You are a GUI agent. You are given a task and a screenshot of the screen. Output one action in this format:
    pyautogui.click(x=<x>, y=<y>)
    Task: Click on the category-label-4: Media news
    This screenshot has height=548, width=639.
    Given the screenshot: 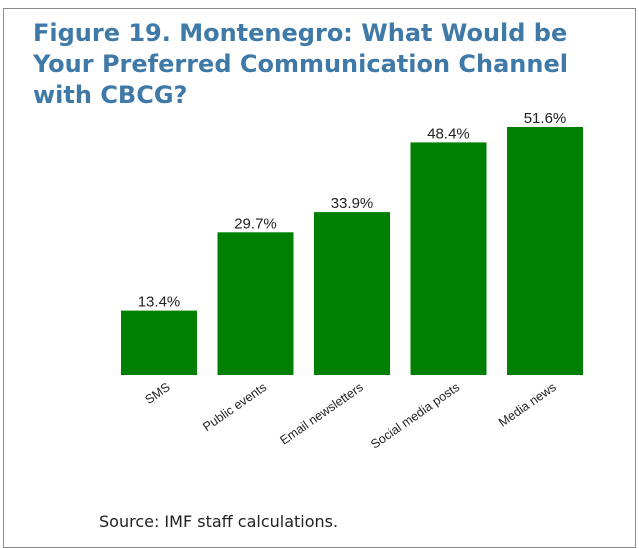 What is the action you would take?
    pyautogui.click(x=527, y=405)
    